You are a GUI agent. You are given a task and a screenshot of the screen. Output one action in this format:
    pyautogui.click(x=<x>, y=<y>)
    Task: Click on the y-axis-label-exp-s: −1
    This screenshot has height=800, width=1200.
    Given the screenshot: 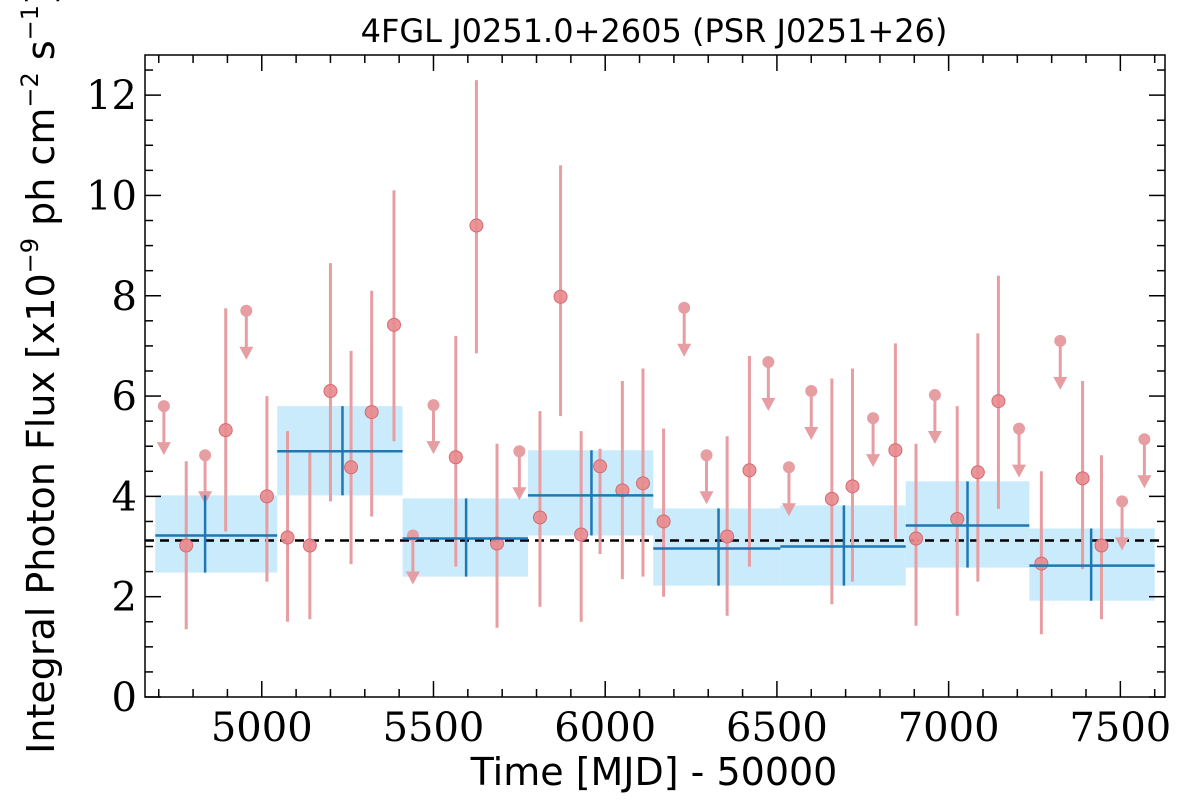 What is the action you would take?
    pyautogui.click(x=30, y=22)
    